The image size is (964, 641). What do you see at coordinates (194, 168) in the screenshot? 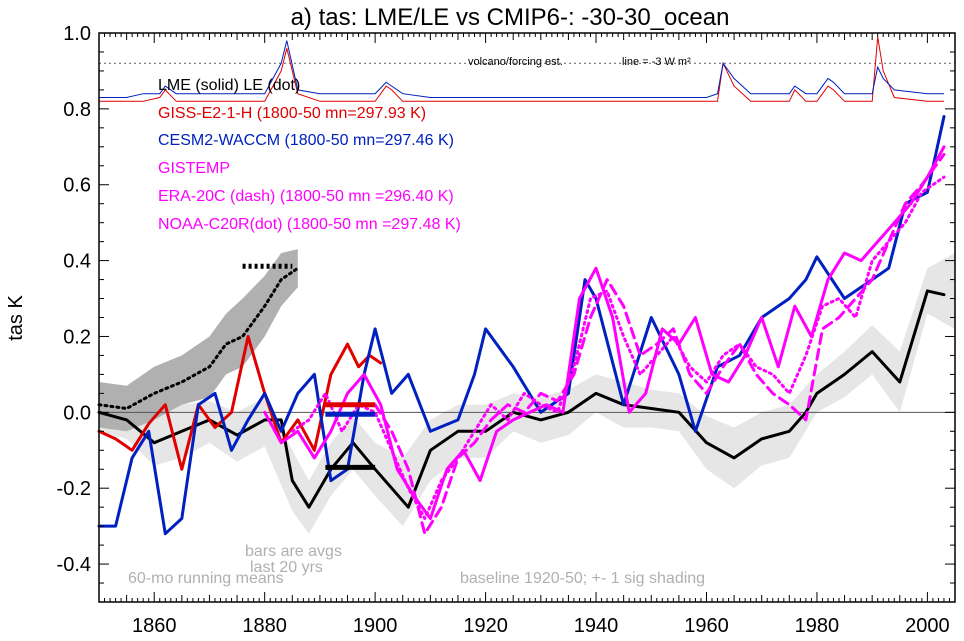
I see `legend-gistemp: GISTEMP` at bounding box center [194, 168].